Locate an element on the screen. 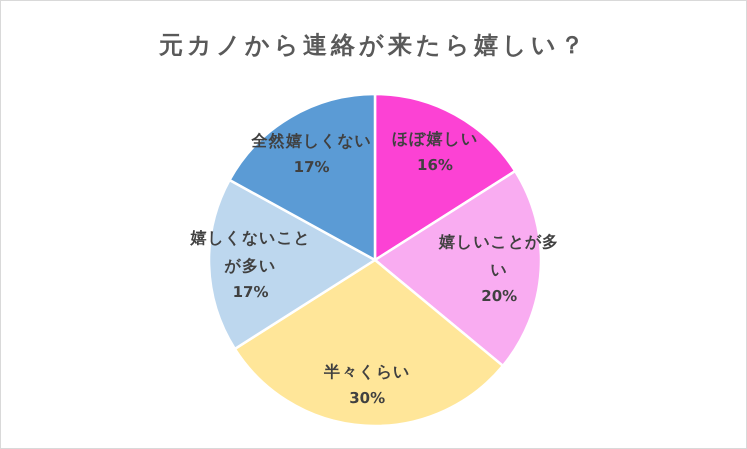  title: 元カノから連絡が来たら嬉しい？ is located at coordinates (373, 45).